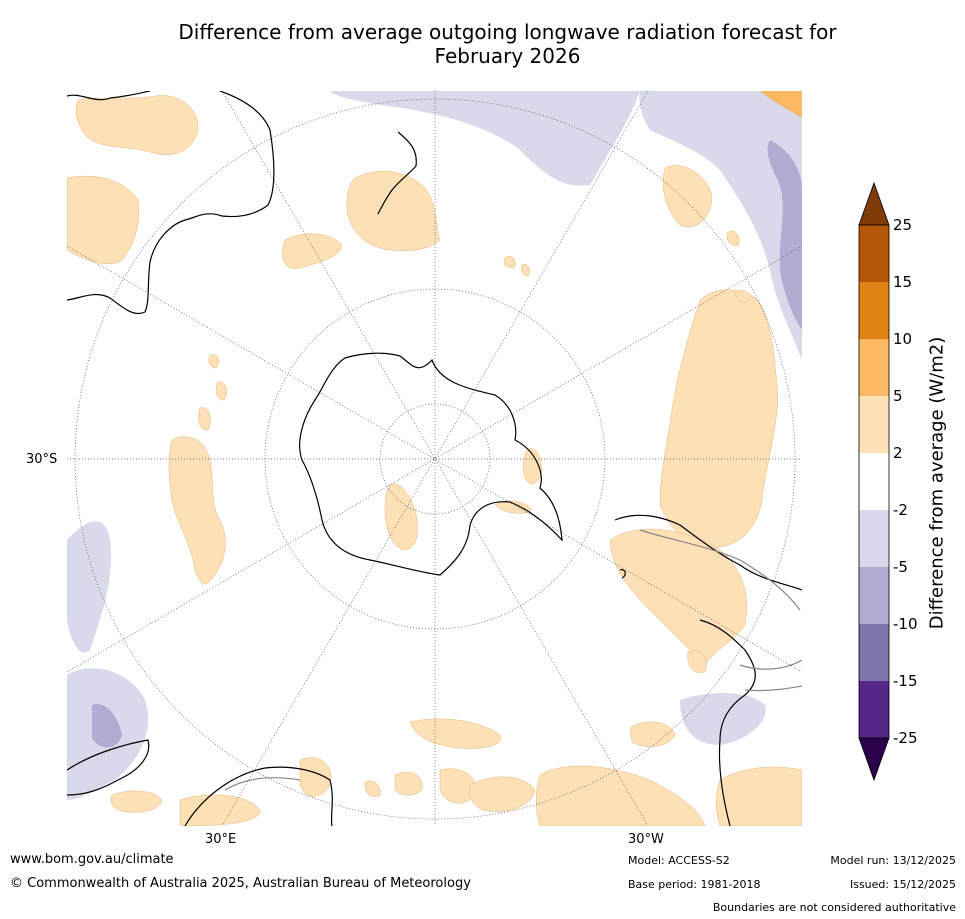  Describe the element at coordinates (903, 225) in the screenshot. I see `colorbar-tick-25: 25` at that location.